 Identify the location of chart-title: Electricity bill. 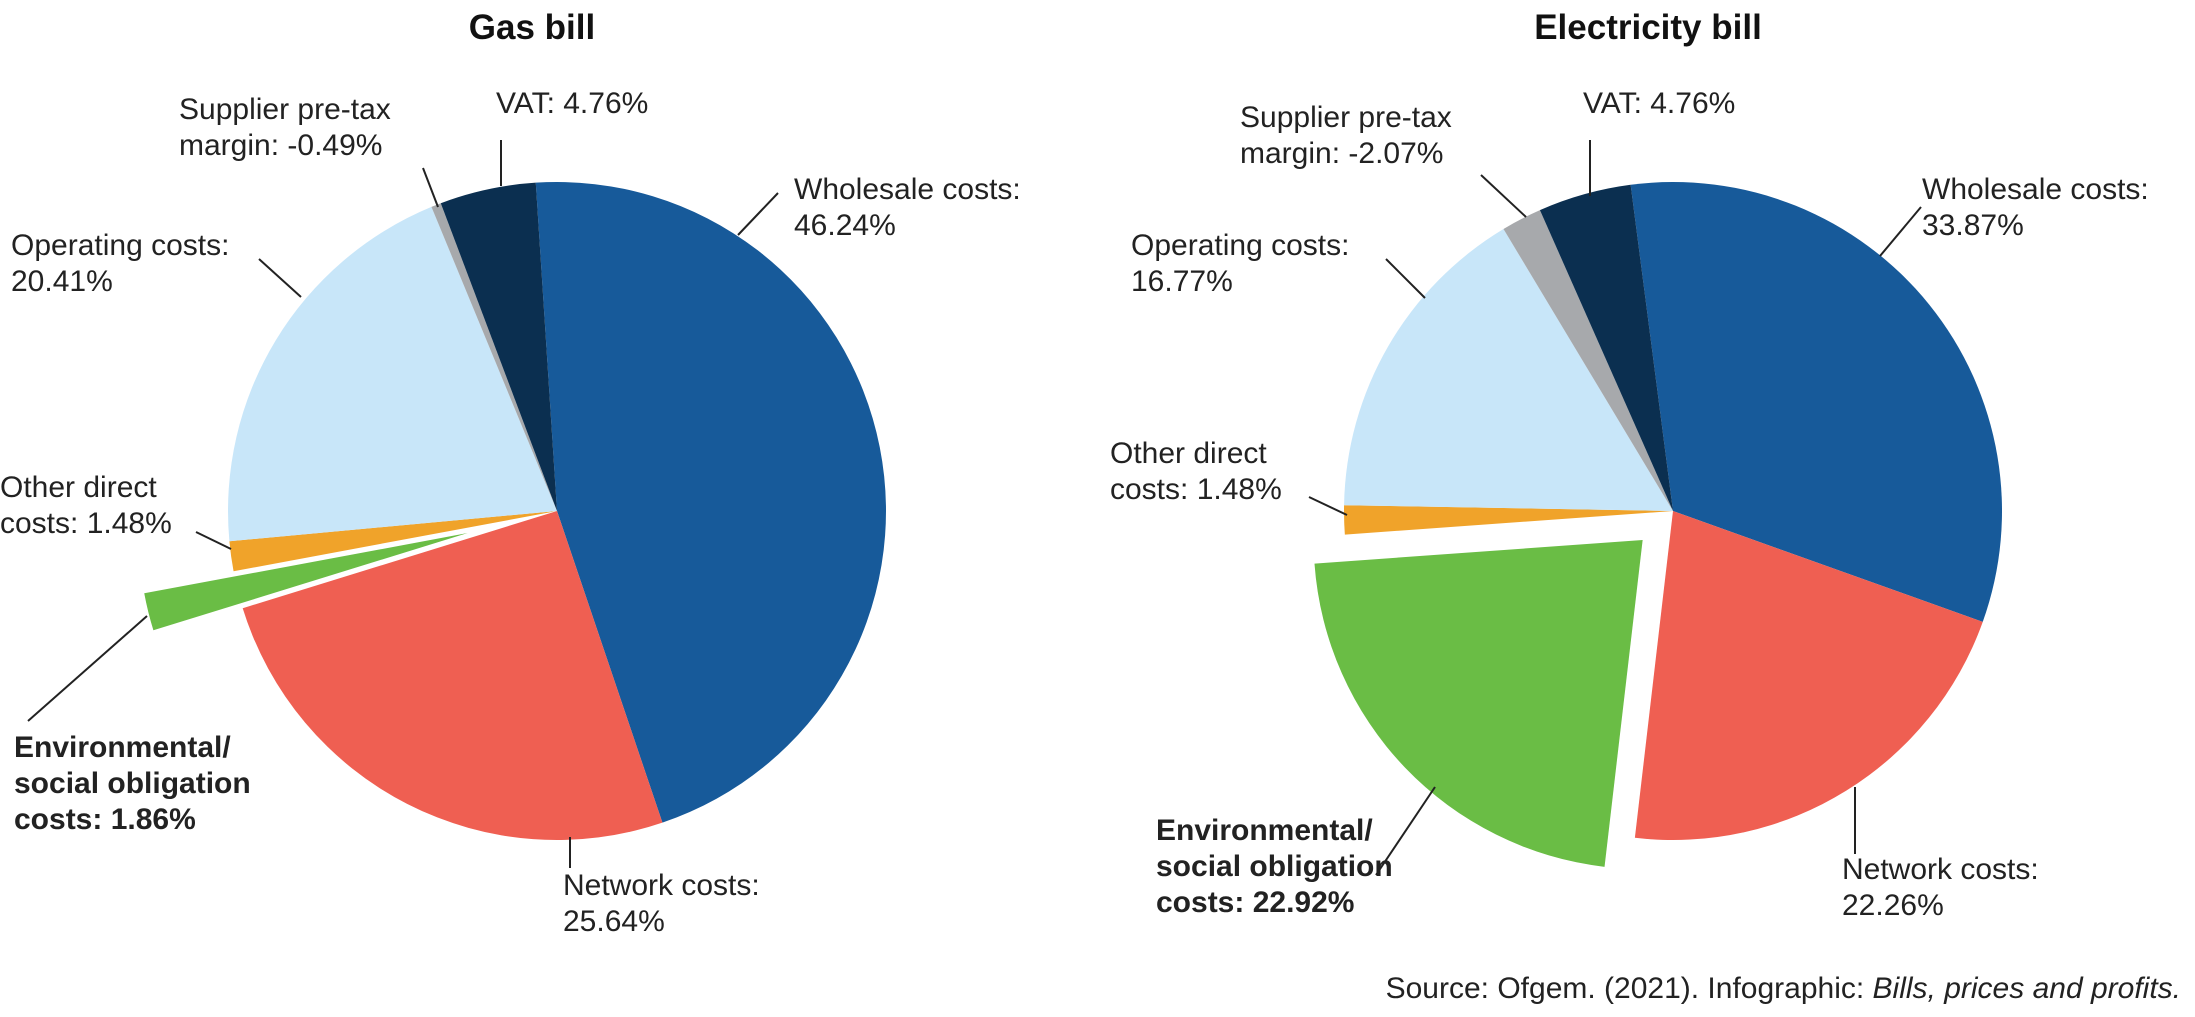
(1648, 27).